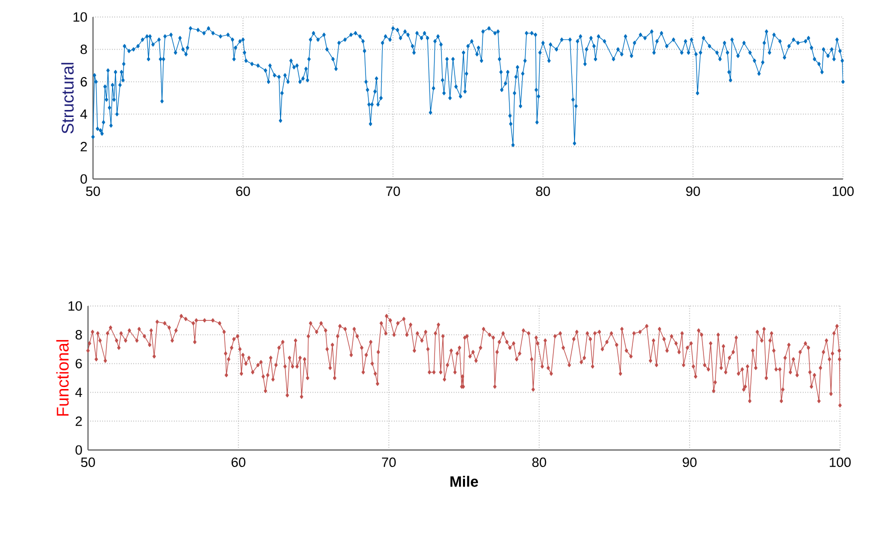  Describe the element at coordinates (62, 378) in the screenshot. I see `y-axis-title: Functional` at that location.